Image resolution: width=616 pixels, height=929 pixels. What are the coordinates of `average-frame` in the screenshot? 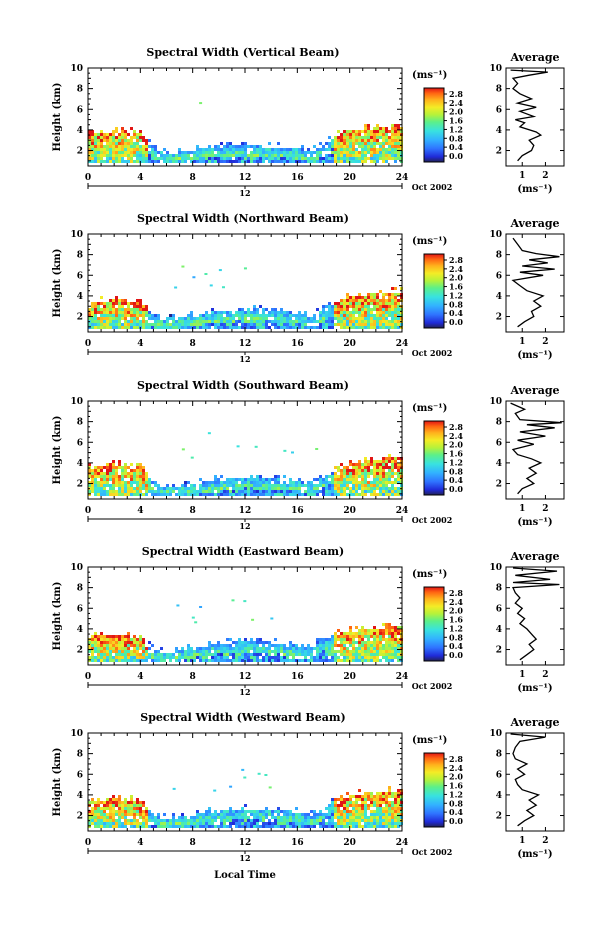 It's located at (535, 616).